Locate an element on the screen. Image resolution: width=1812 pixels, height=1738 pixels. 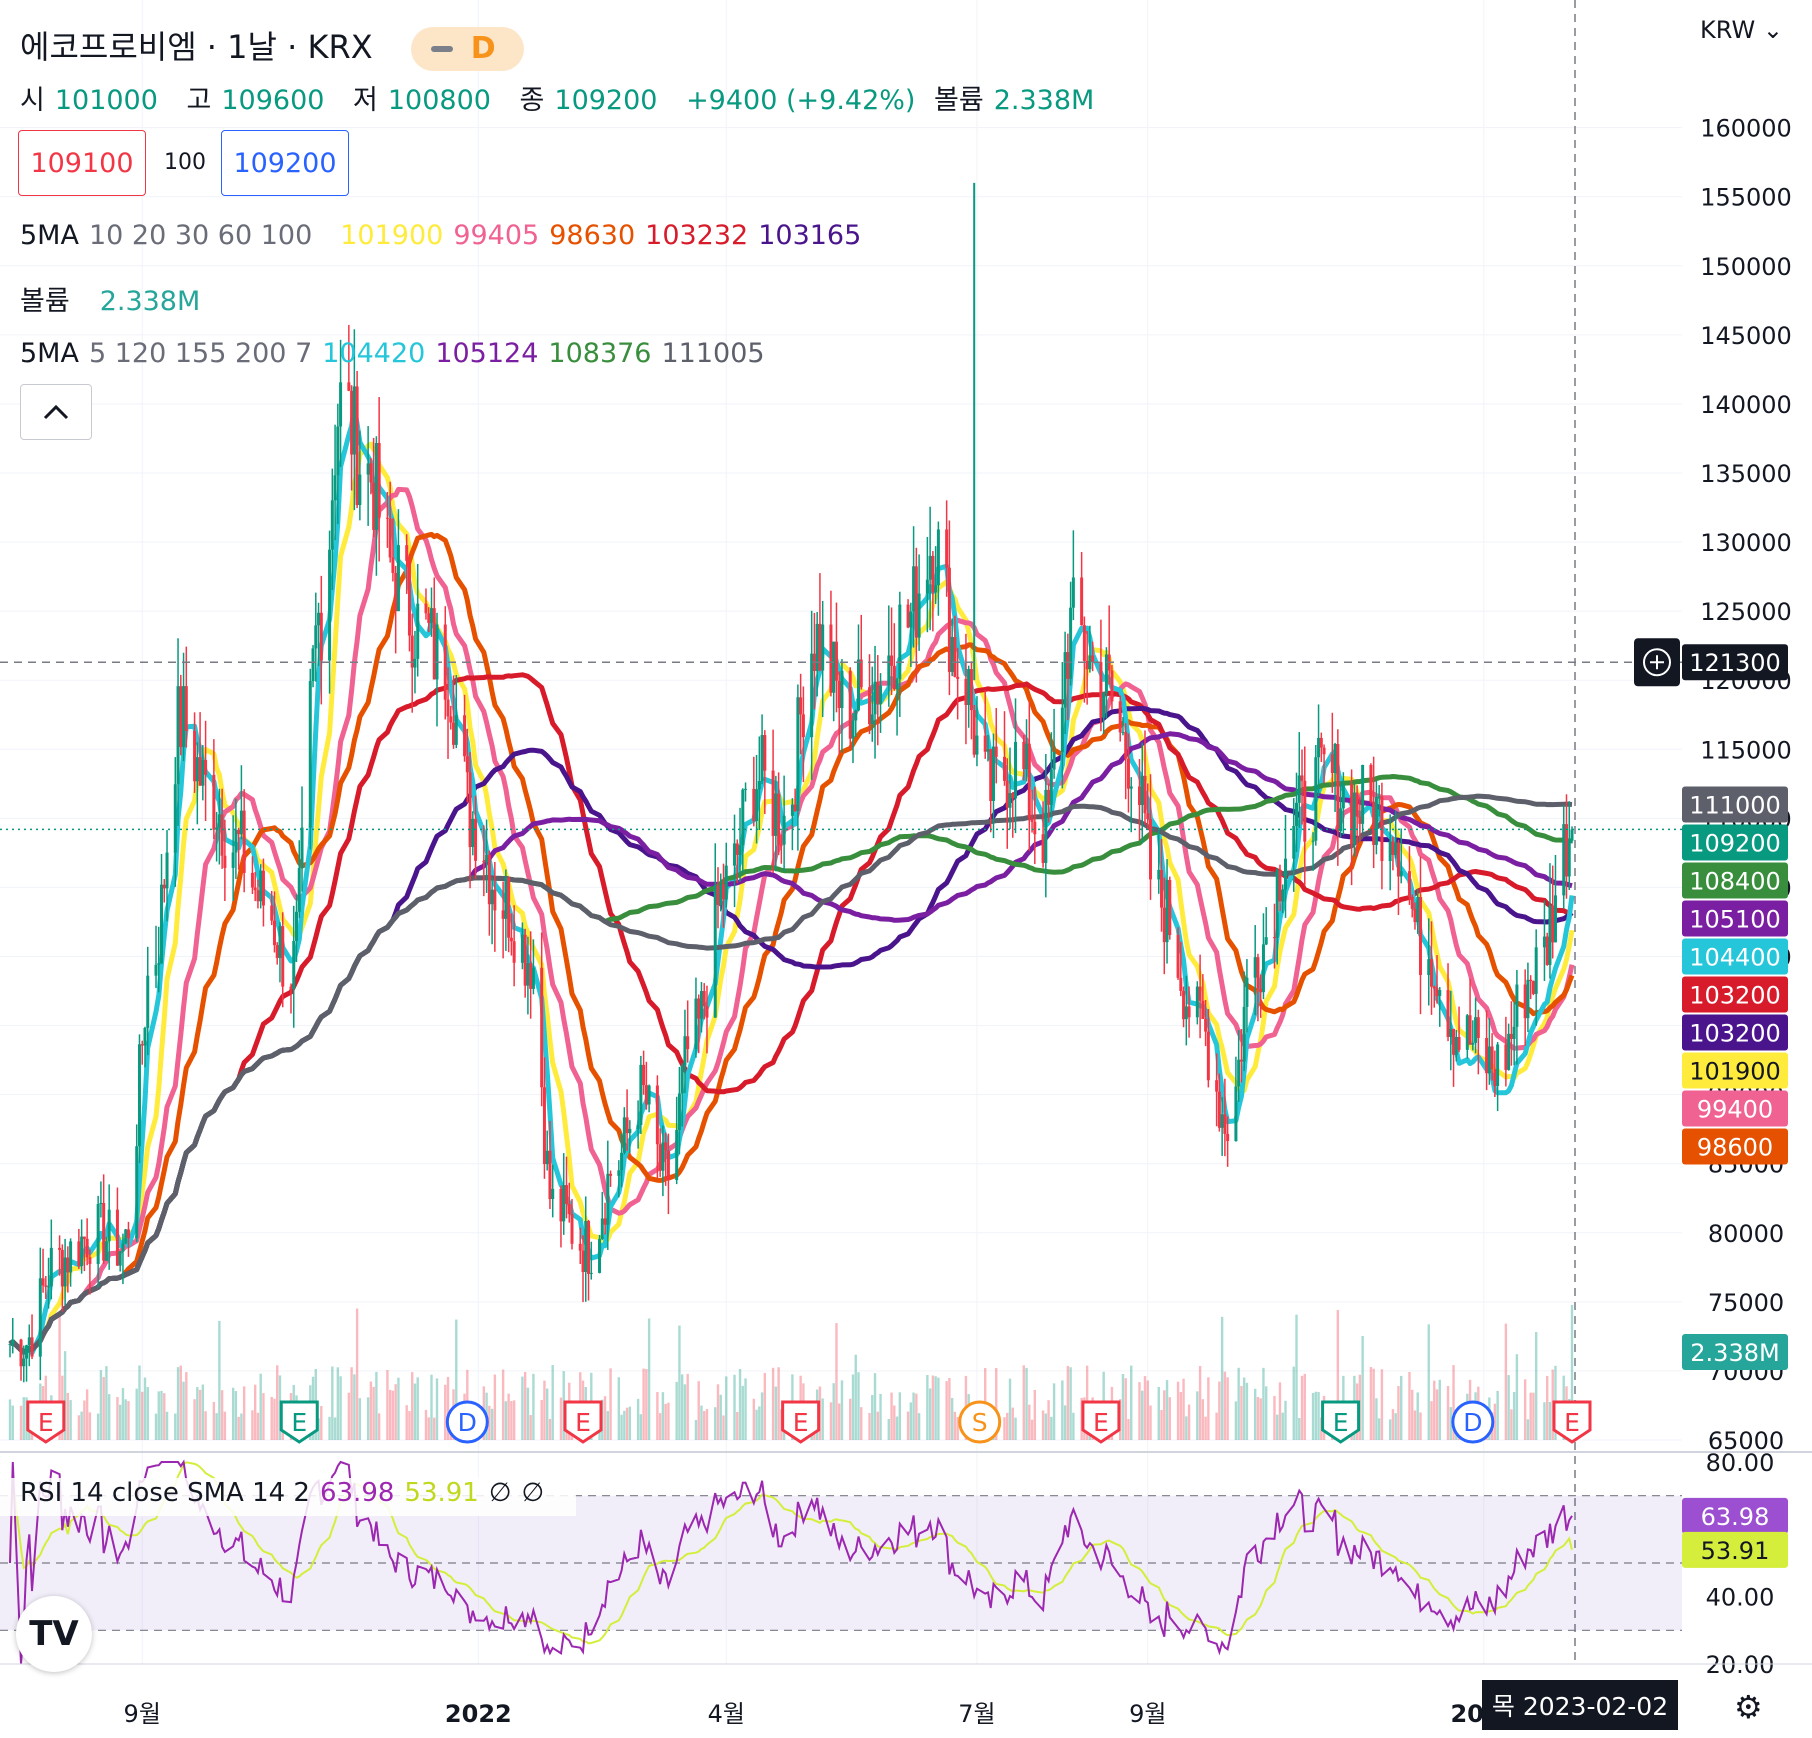
interval-badge: D is located at coordinates (467, 49).